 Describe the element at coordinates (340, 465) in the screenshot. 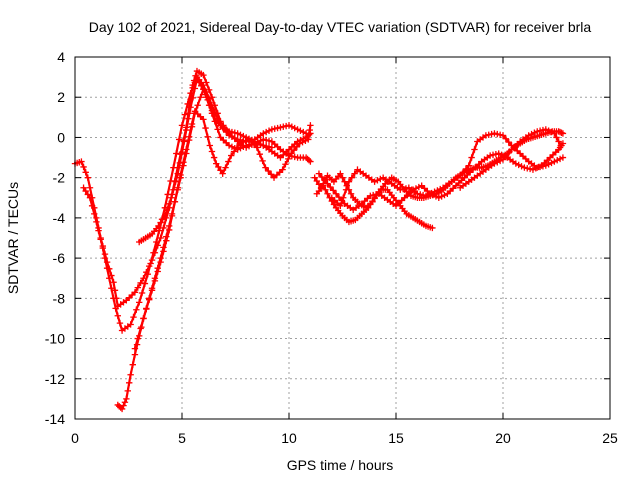

I see `x-axis-label: GPS time / hours` at that location.